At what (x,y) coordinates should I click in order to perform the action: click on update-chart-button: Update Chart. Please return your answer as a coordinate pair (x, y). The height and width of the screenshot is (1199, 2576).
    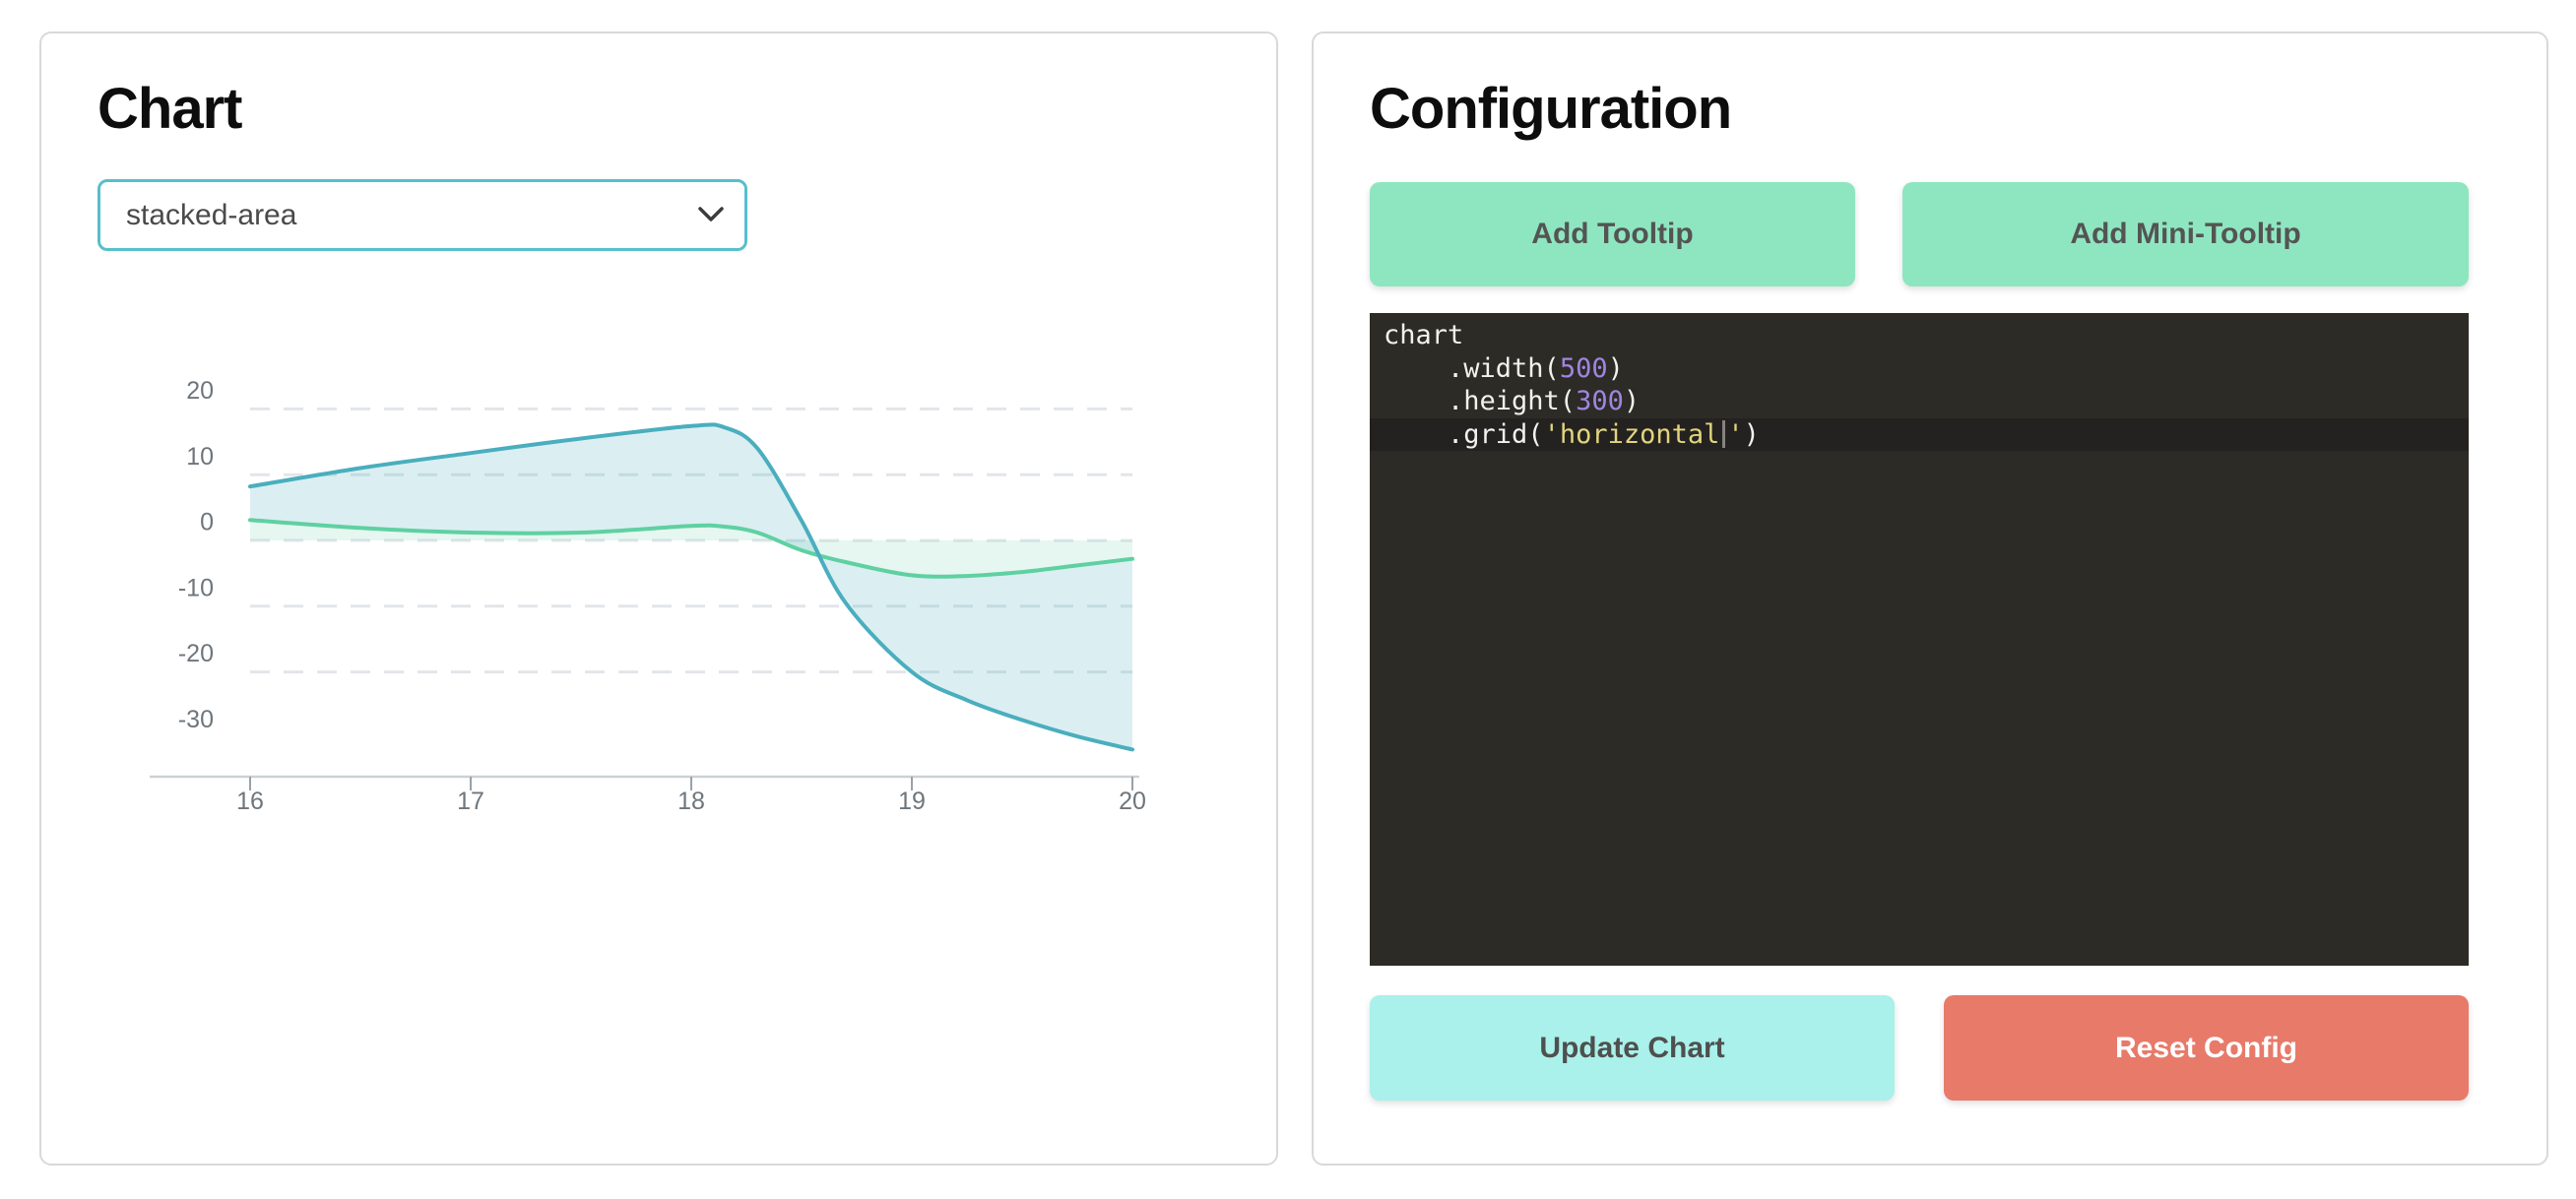
    Looking at the image, I should click on (1632, 1048).